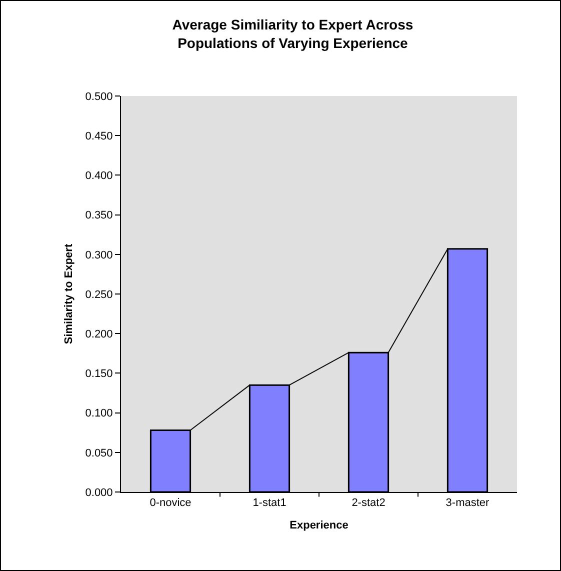 The image size is (561, 571). What do you see at coordinates (319, 525) in the screenshot?
I see `x-axis-title: Experience` at bounding box center [319, 525].